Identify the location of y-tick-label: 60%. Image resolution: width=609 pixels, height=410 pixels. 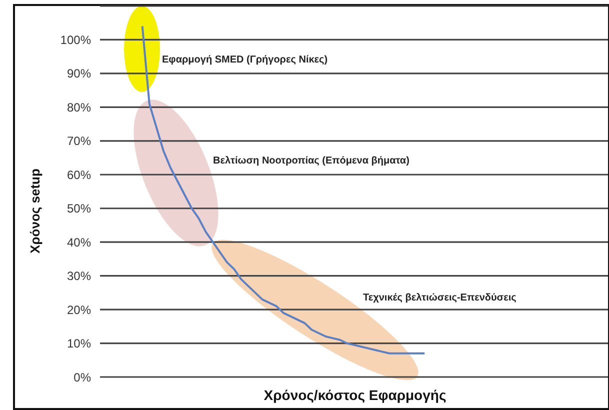
(79, 175).